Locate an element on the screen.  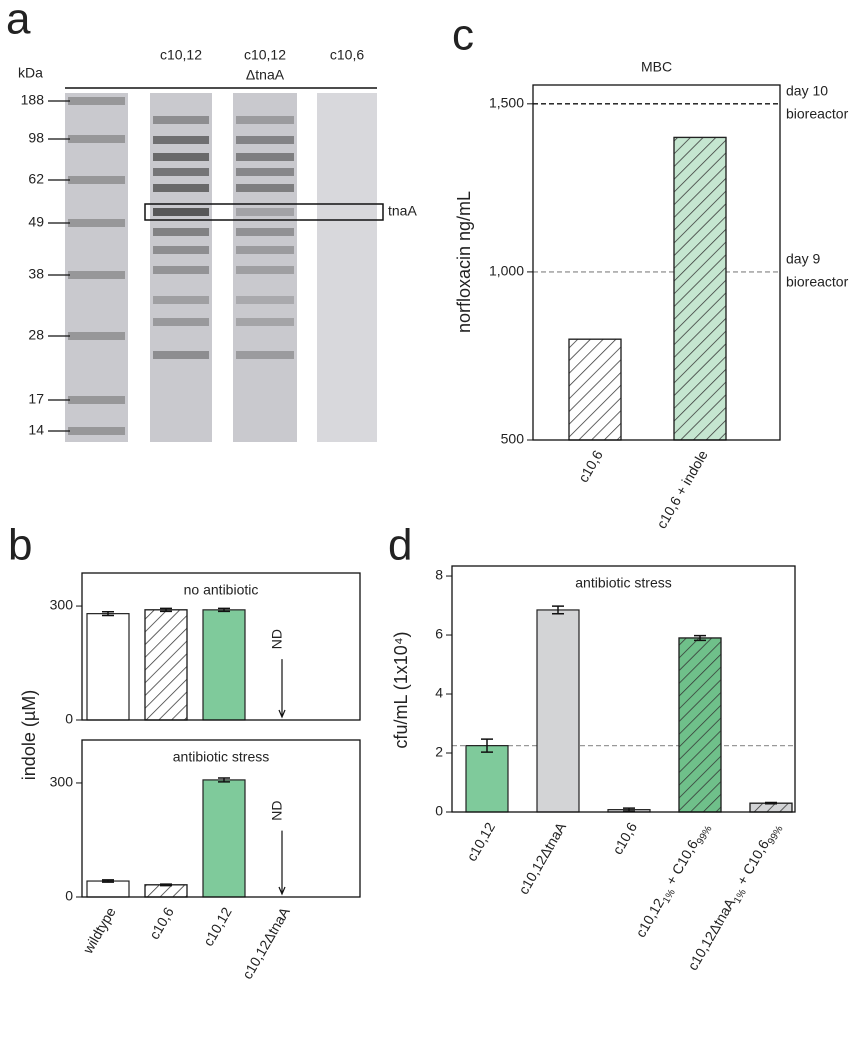
marker-label: 98 is located at coordinates (36, 138).